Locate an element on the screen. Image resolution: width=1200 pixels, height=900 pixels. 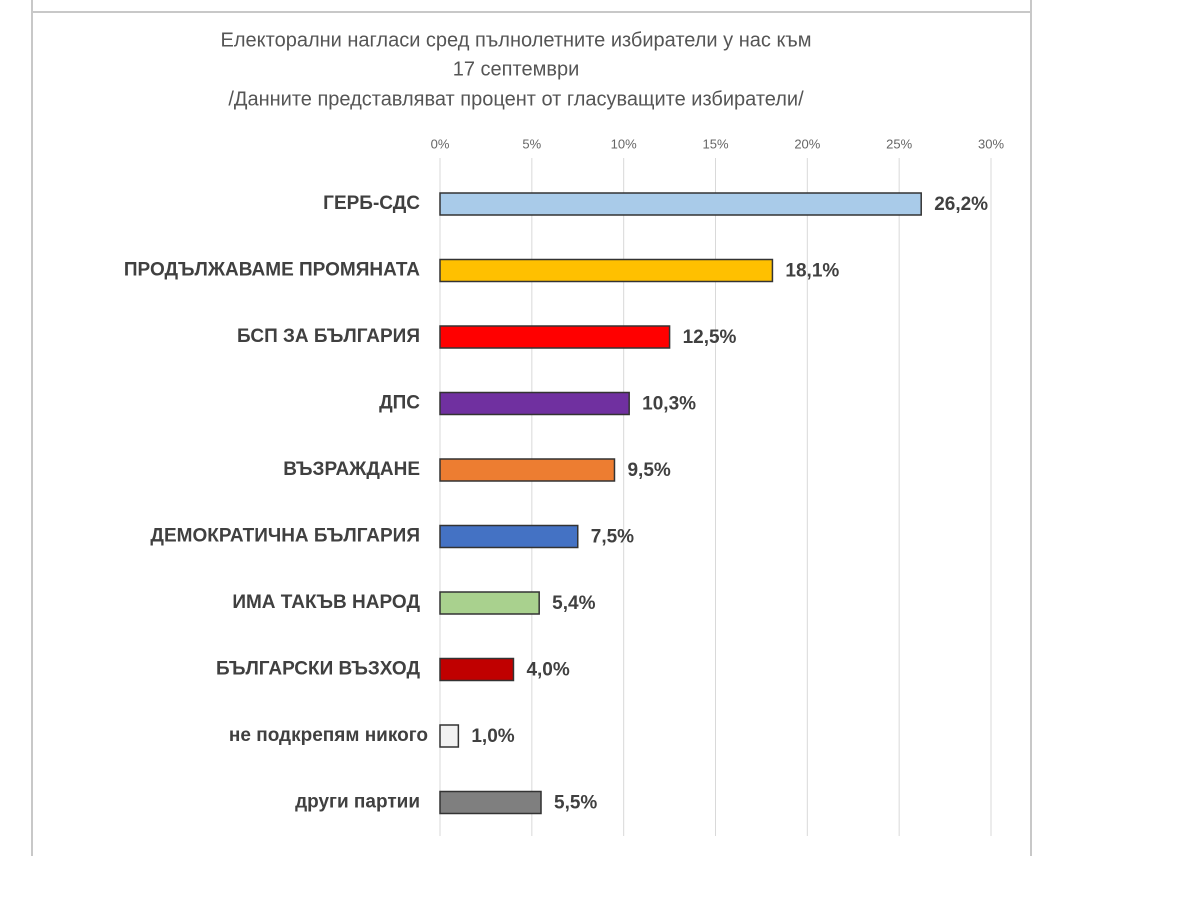
value-label: 9,5% is located at coordinates (648, 470).